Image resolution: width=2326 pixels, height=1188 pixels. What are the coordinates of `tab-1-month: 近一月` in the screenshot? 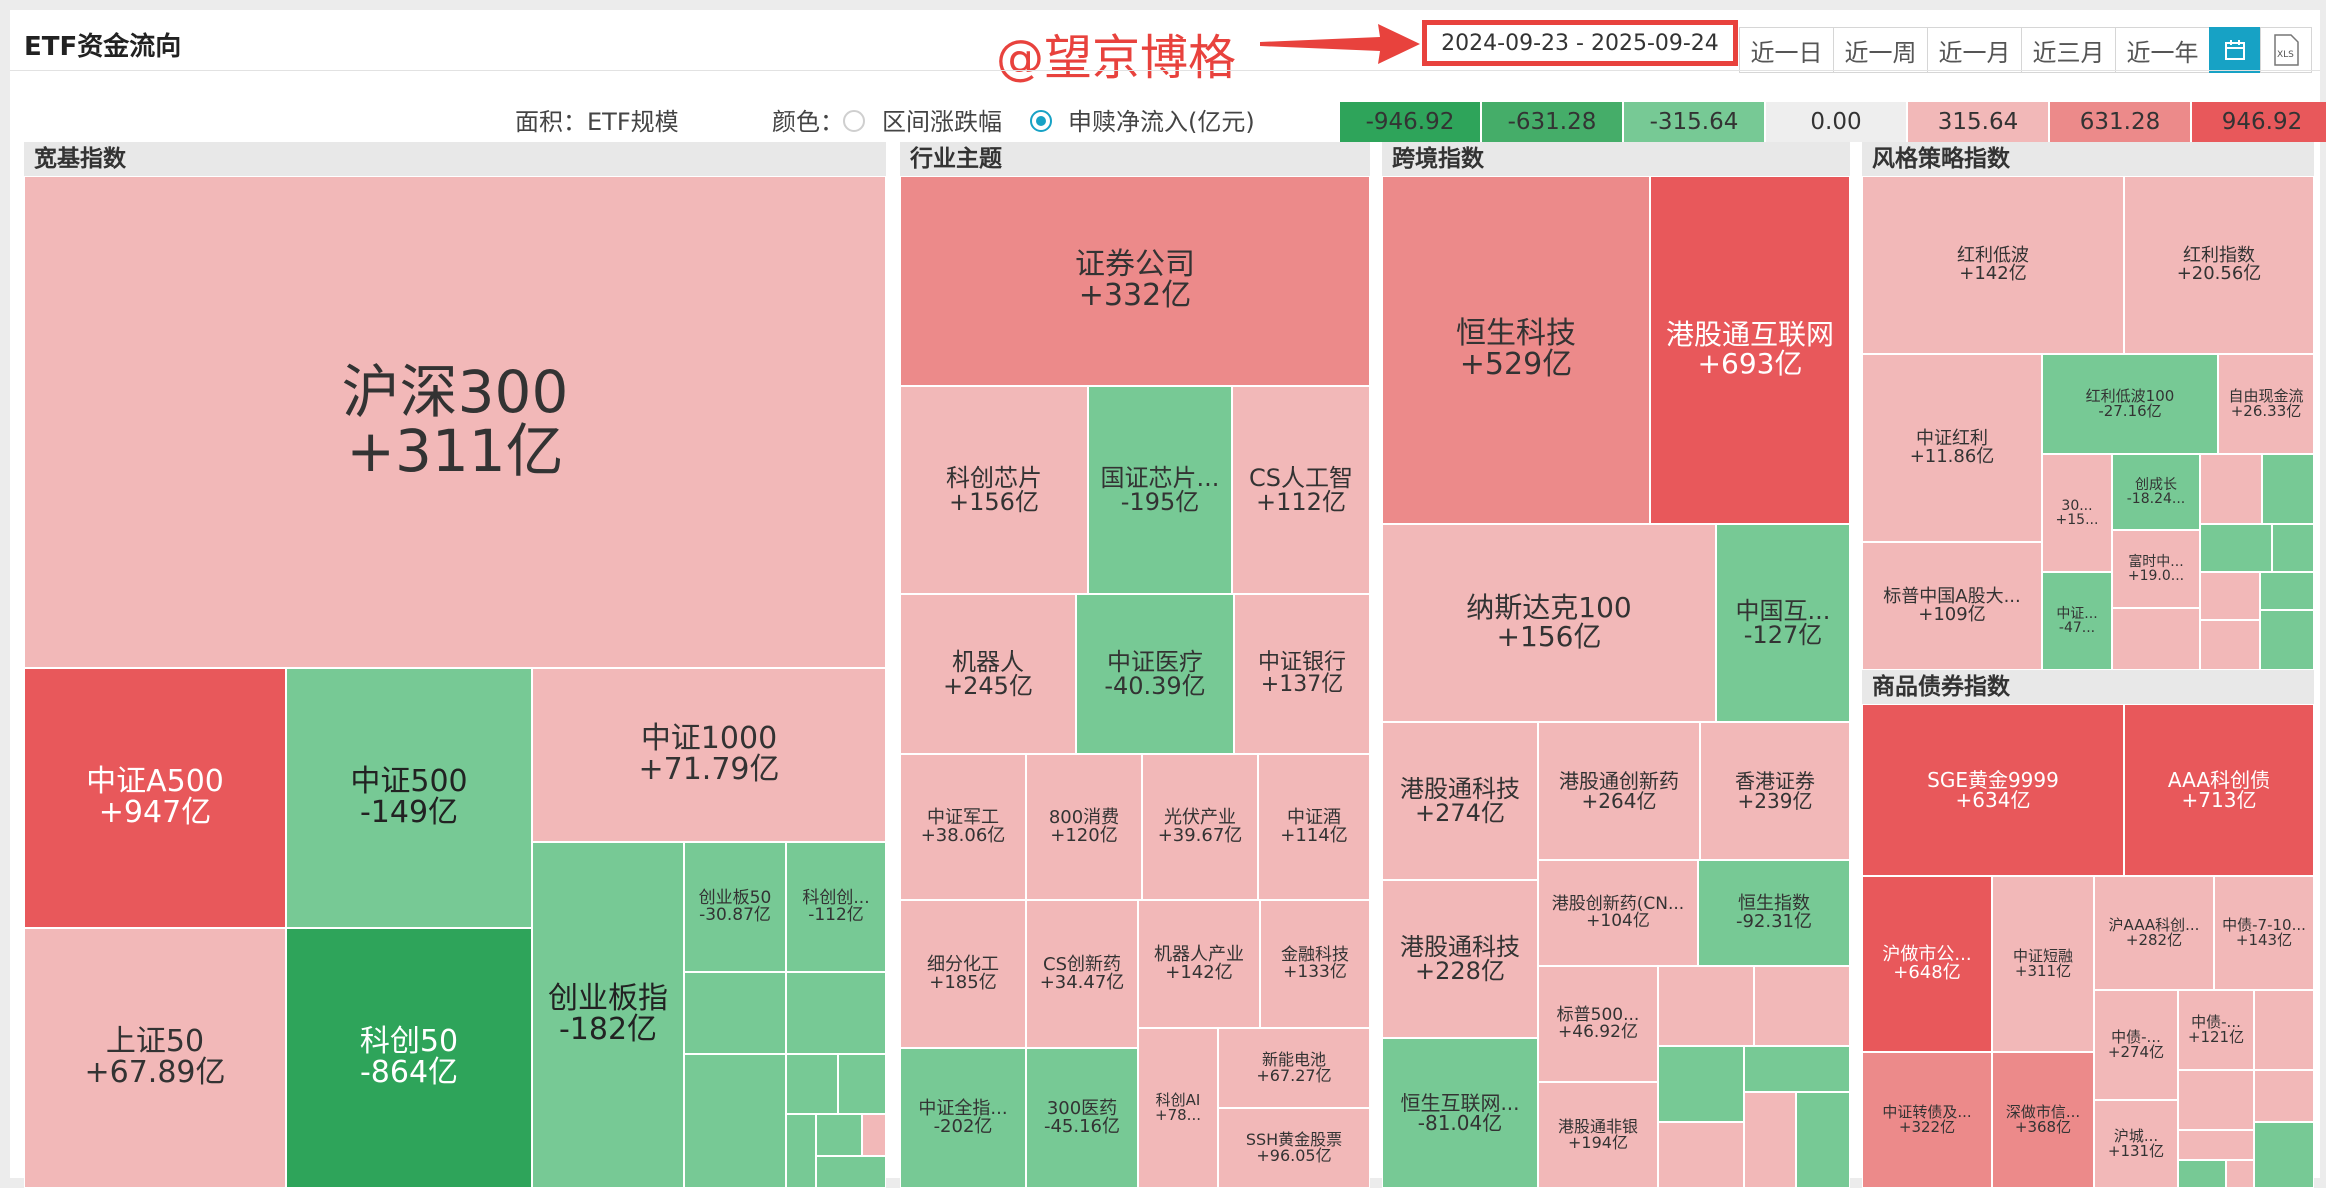 It's located at (1974, 50).